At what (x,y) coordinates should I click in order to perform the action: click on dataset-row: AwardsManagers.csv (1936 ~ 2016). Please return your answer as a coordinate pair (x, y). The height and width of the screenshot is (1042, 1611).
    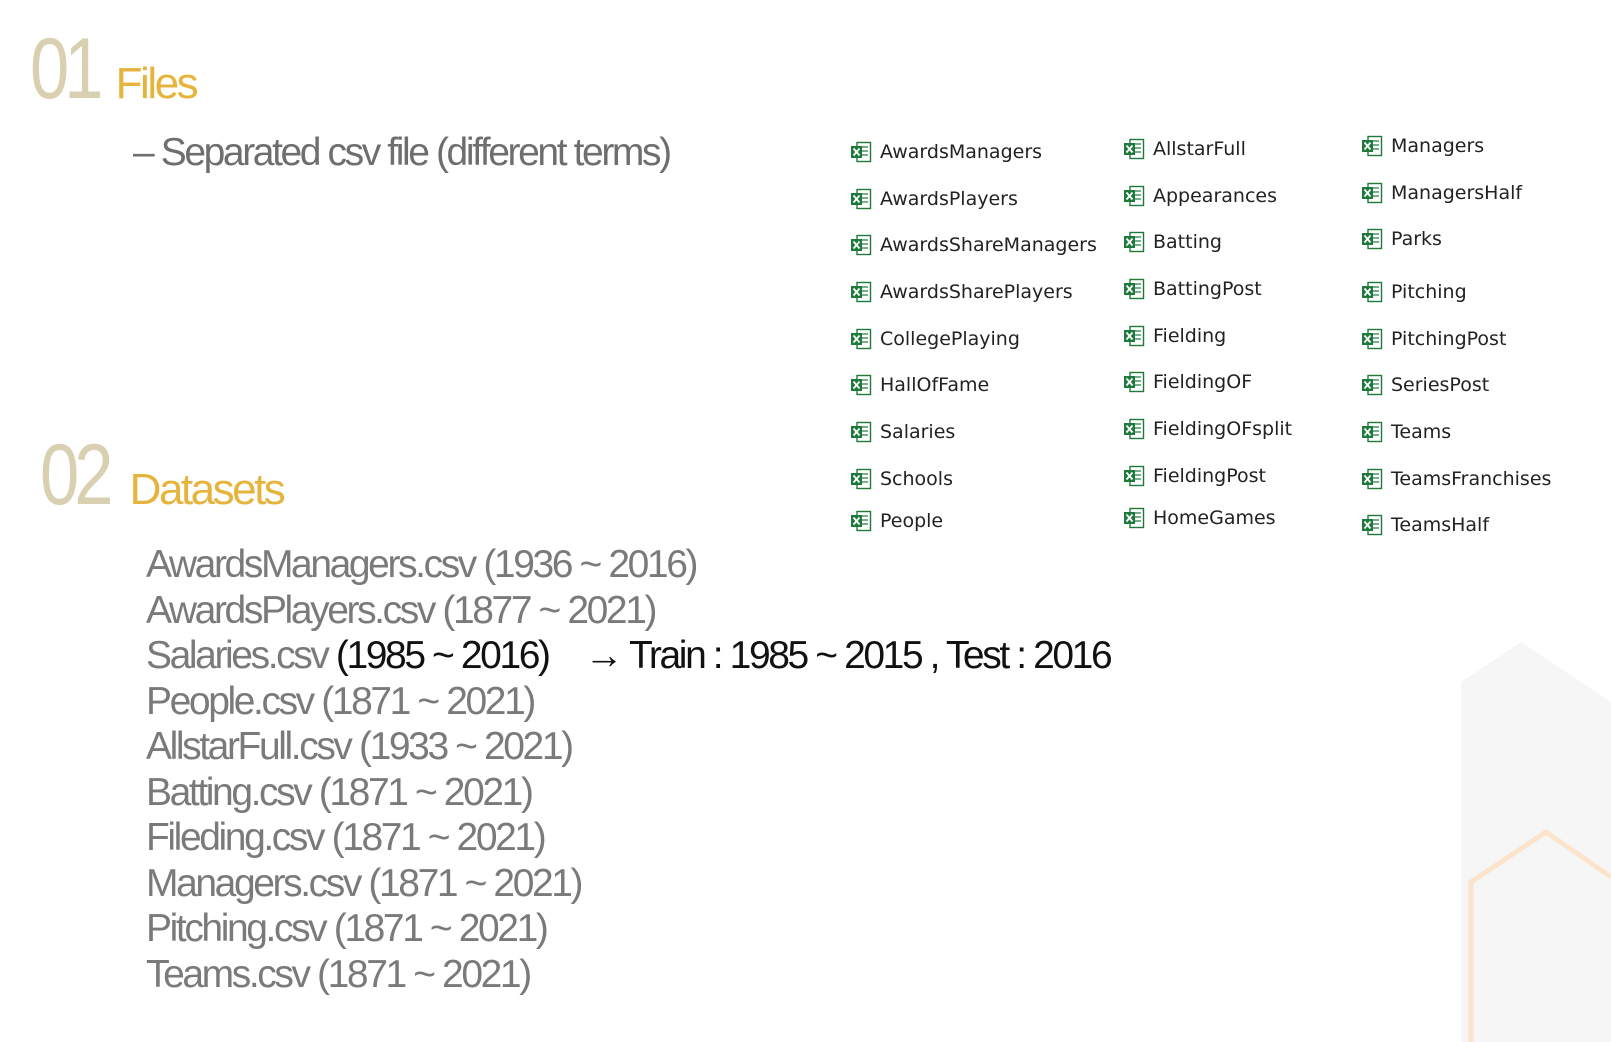
    Looking at the image, I should click on (628, 565).